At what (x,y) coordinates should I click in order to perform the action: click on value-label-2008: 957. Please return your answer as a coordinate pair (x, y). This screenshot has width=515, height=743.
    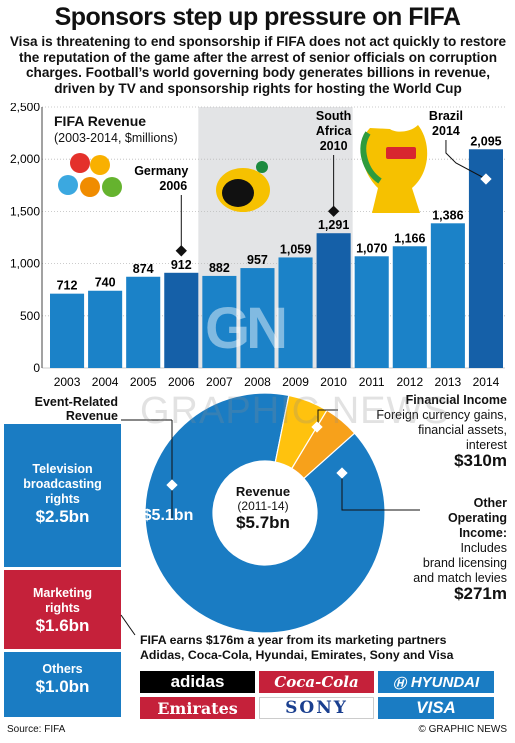
    Looking at the image, I should click on (257, 260).